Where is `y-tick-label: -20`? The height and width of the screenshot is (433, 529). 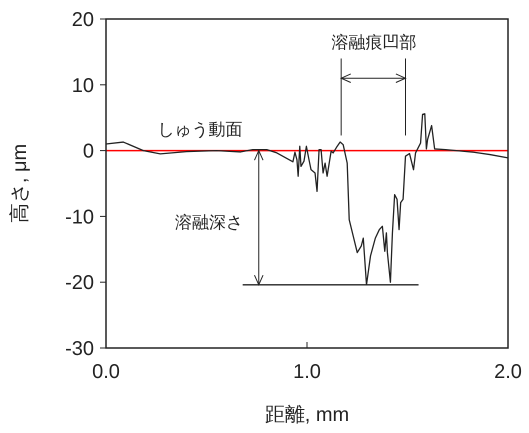
y-tick-label: -20 is located at coordinates (79, 283).